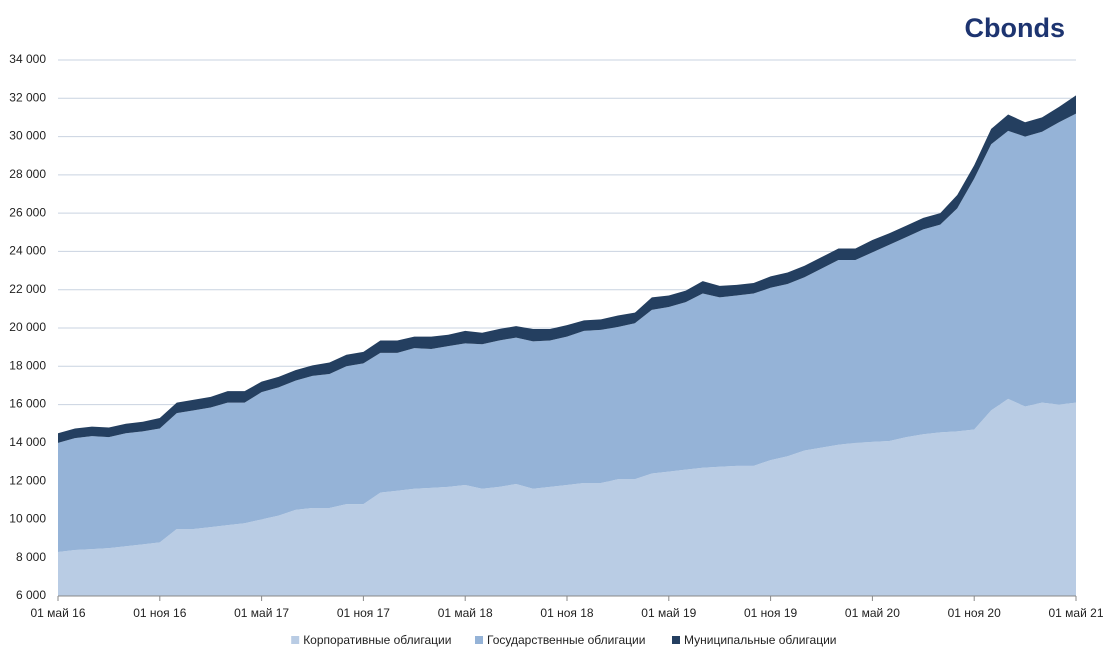 The image size is (1107, 665). What do you see at coordinates (770, 613) in the screenshot?
I see `x-tick-label: 01 ноя 19` at bounding box center [770, 613].